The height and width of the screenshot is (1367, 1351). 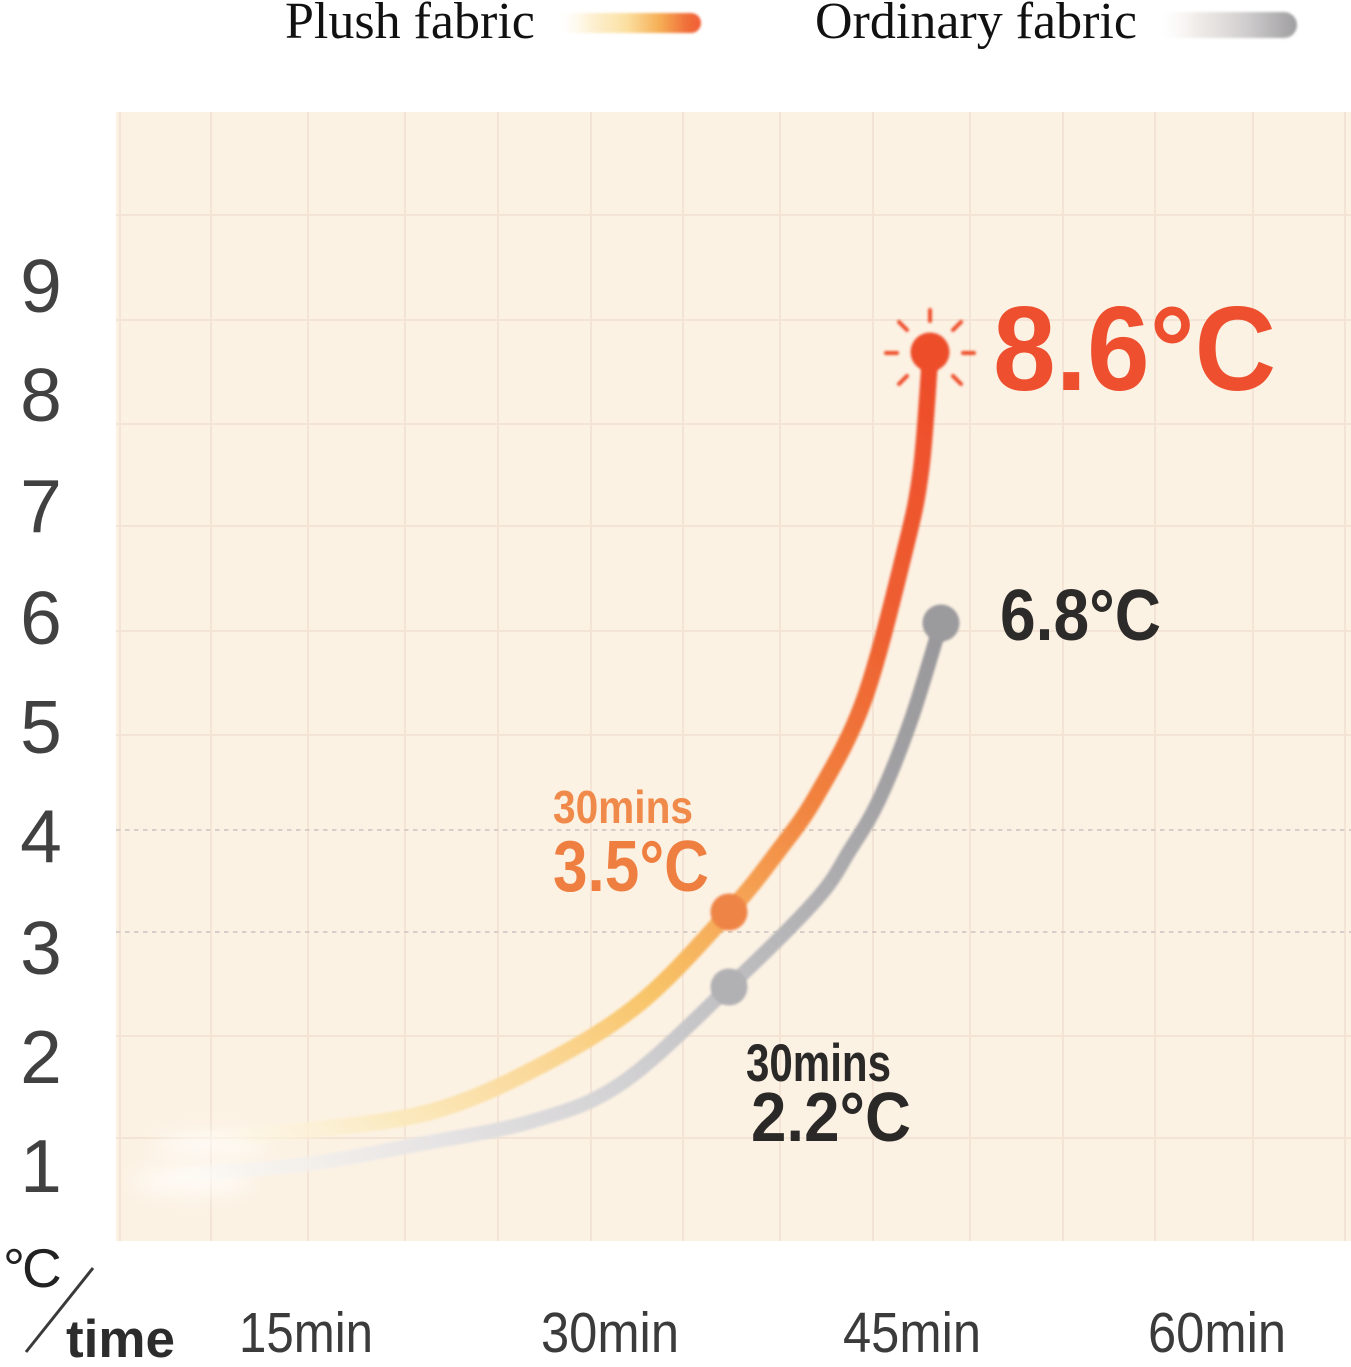 What do you see at coordinates (1080, 616) in the screenshot?
I see `svg-text: 6.8°C` at bounding box center [1080, 616].